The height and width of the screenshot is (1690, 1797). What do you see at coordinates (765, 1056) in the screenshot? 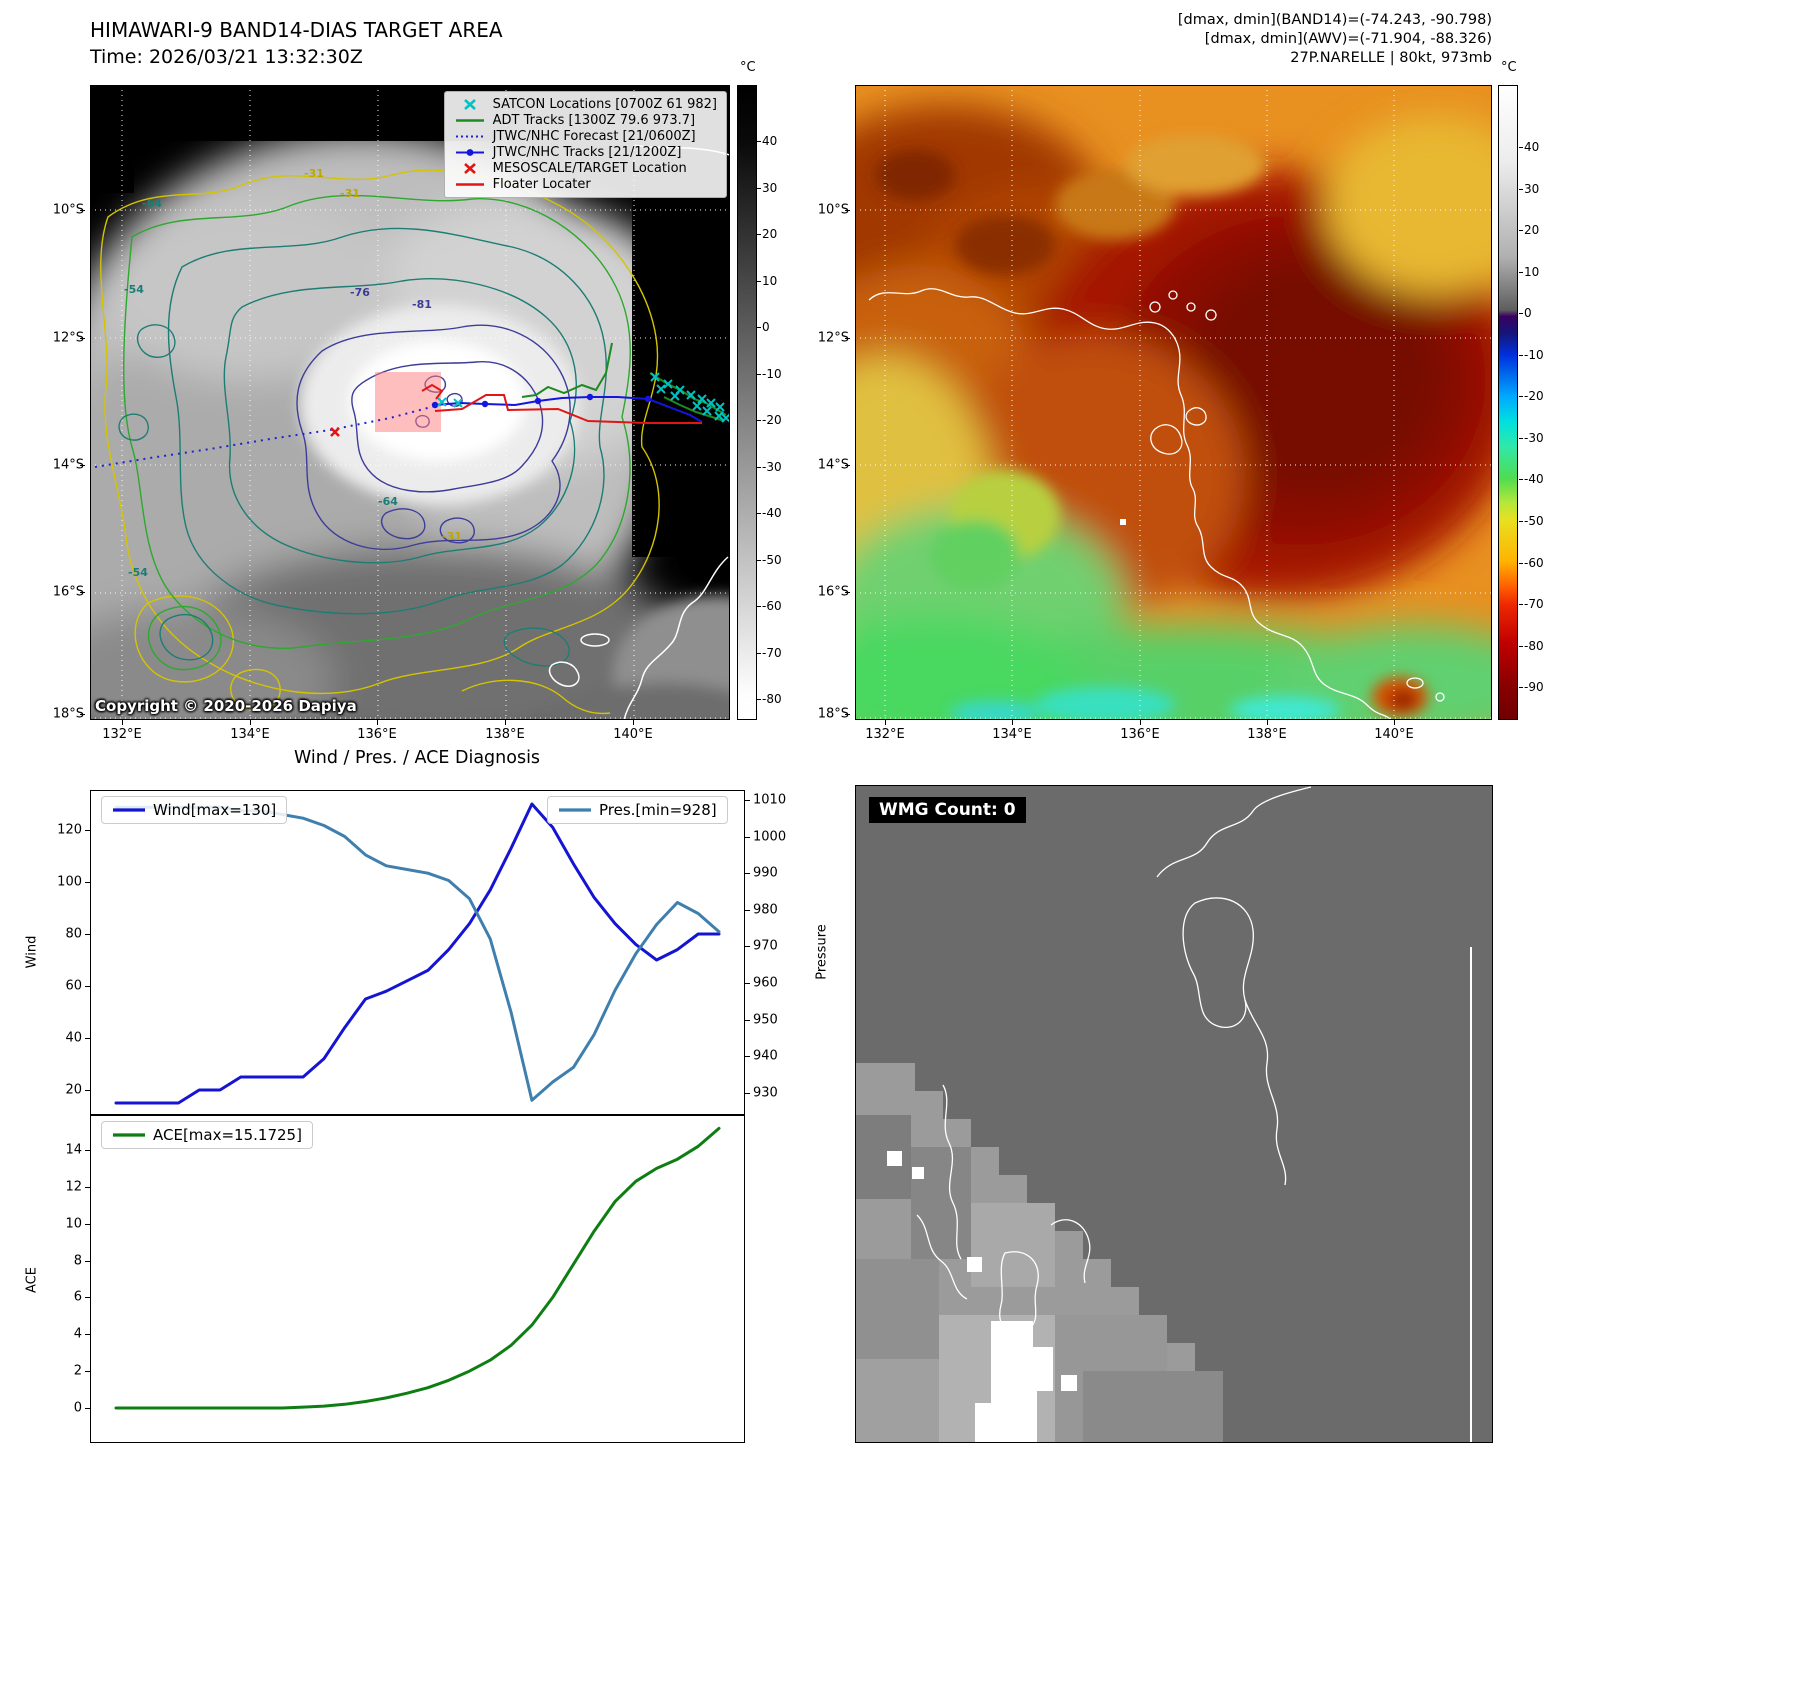
I see `tick-label: 940` at bounding box center [765, 1056].